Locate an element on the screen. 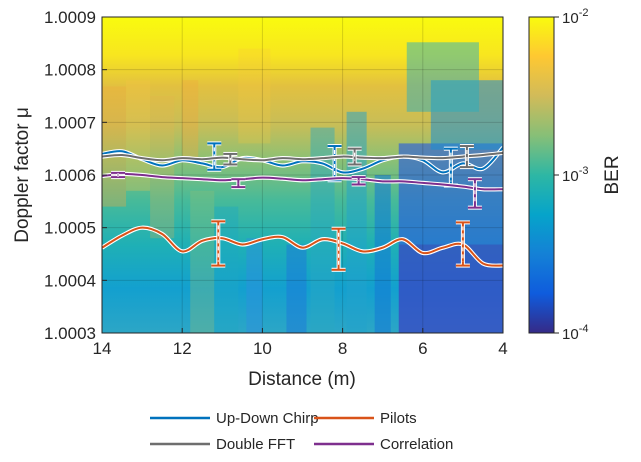 This screenshot has width=641, height=462. colorbar-tick-label: 10⁻² is located at coordinates (575, 17).